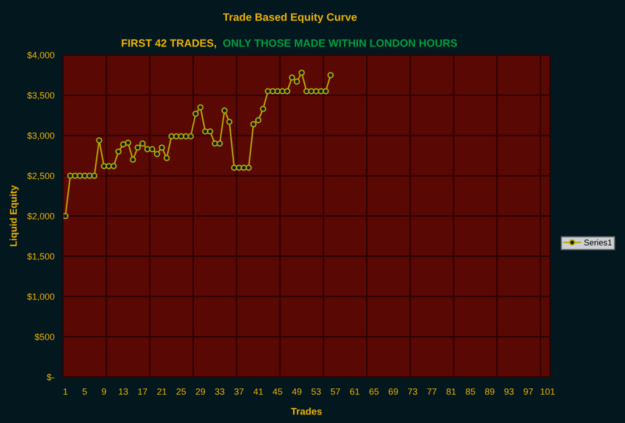  Describe the element at coordinates (289, 18) in the screenshot. I see `chart-title: Trade Based Equity Curve` at that location.